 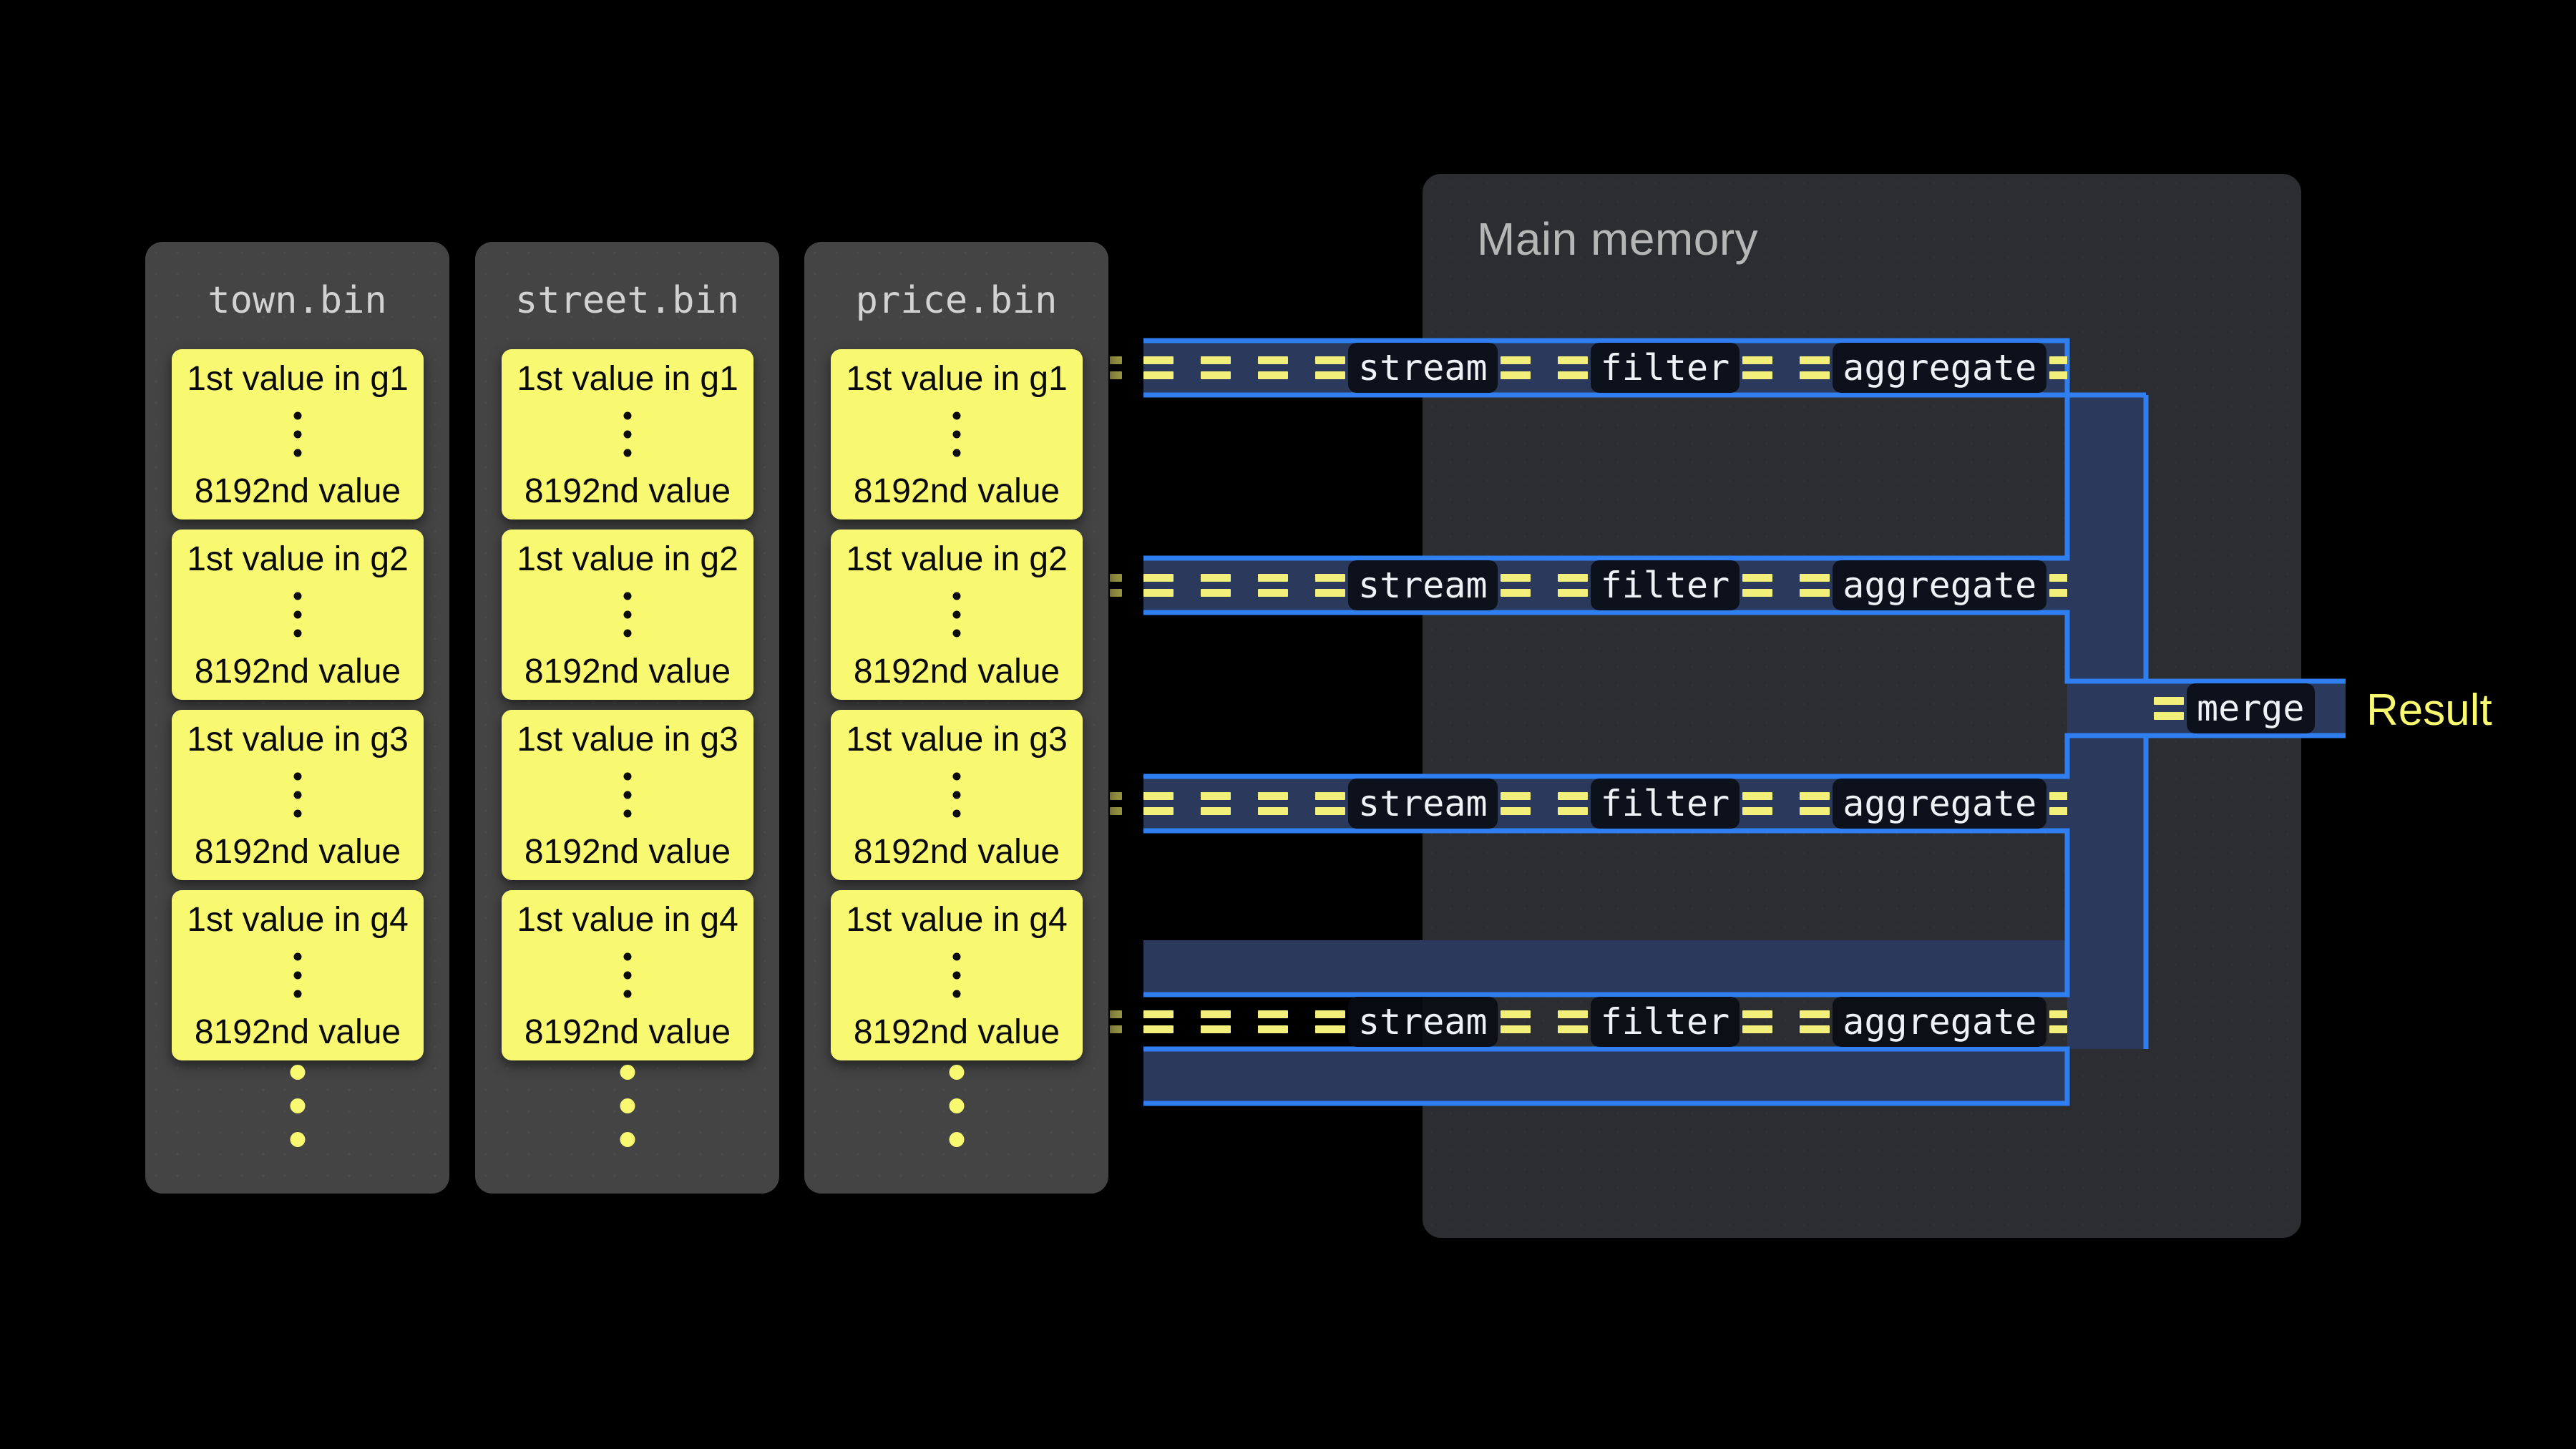 What do you see at coordinates (956, 300) in the screenshot?
I see `file-column-title: price.bin` at bounding box center [956, 300].